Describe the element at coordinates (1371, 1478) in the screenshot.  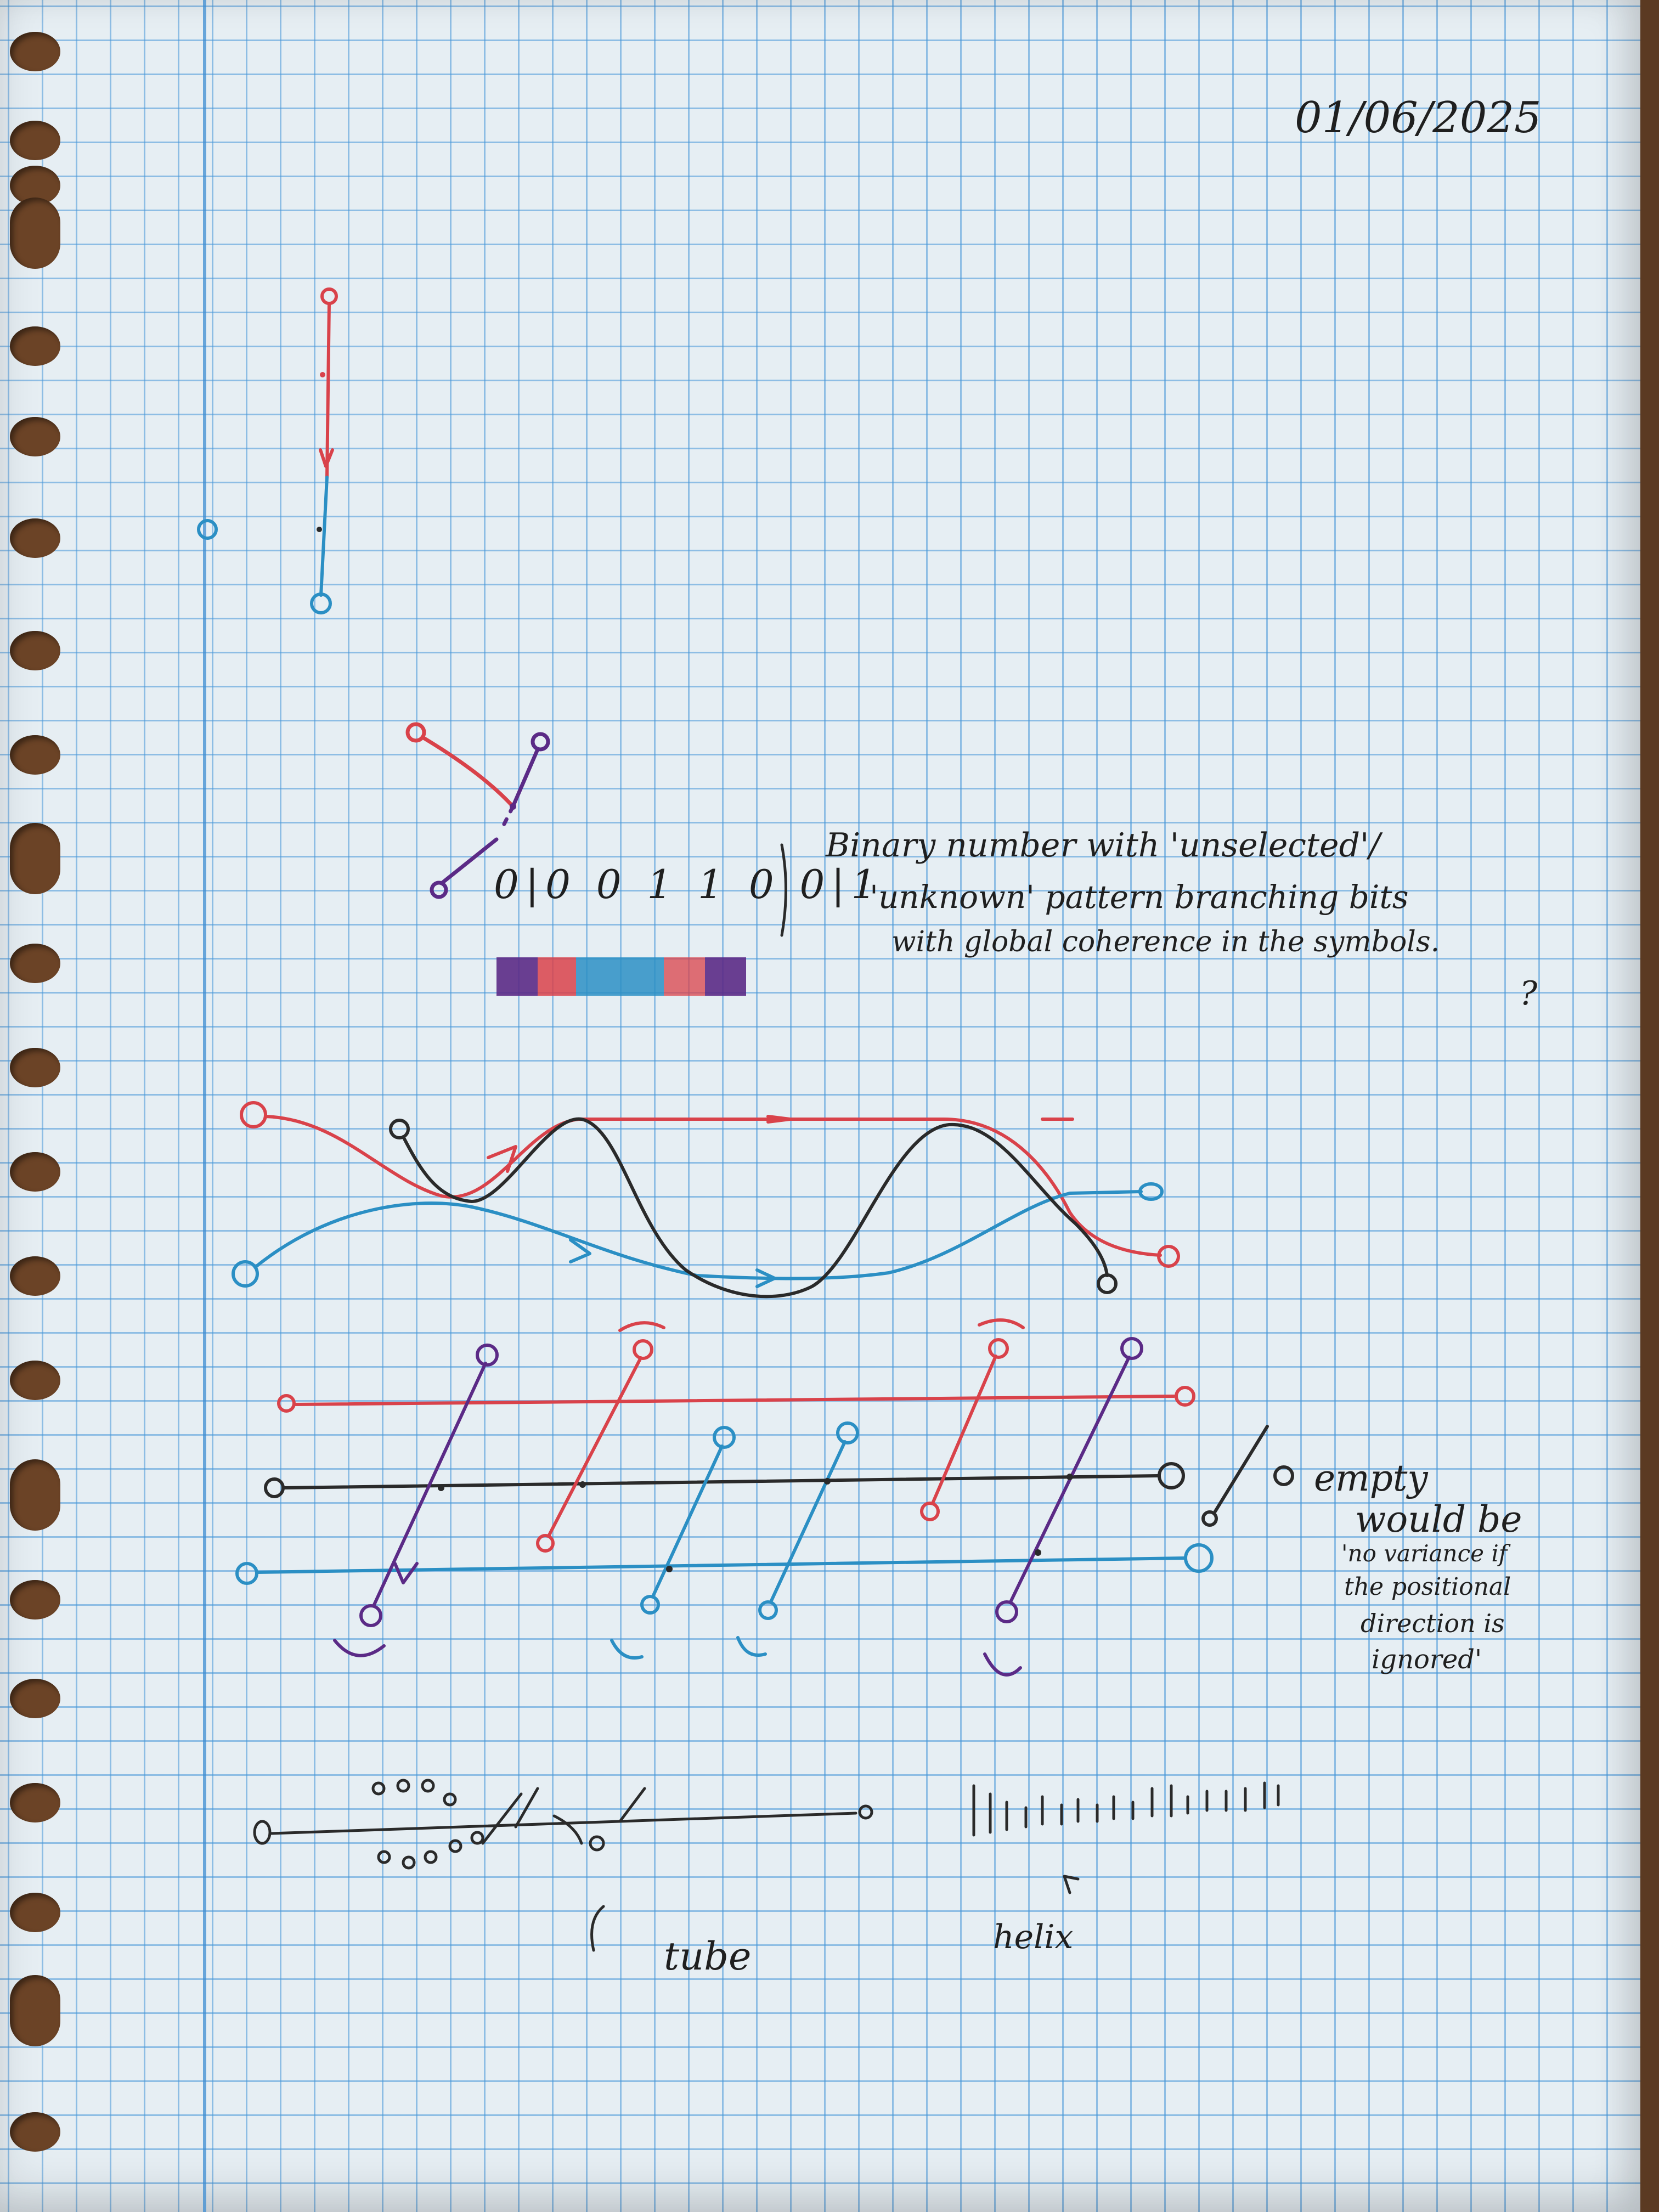
I see `note-empty: empty` at that location.